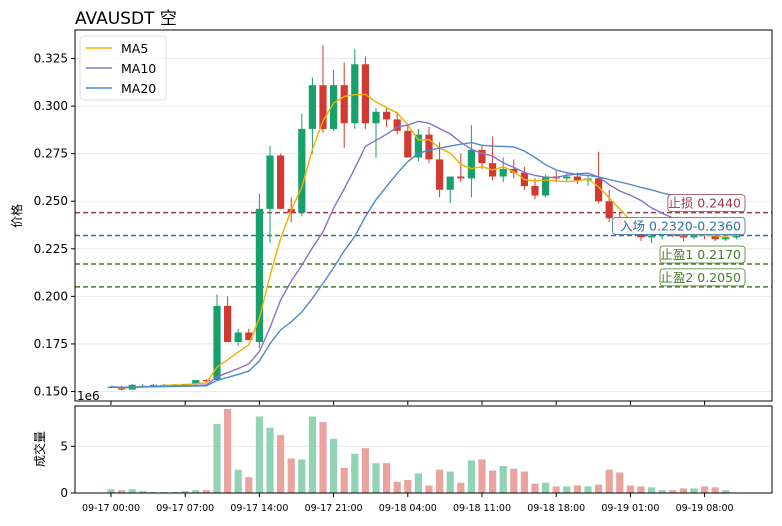 This screenshot has height=526, width=782. Describe the element at coordinates (16, 216) in the screenshot. I see `price-y-label: 价格` at that location.